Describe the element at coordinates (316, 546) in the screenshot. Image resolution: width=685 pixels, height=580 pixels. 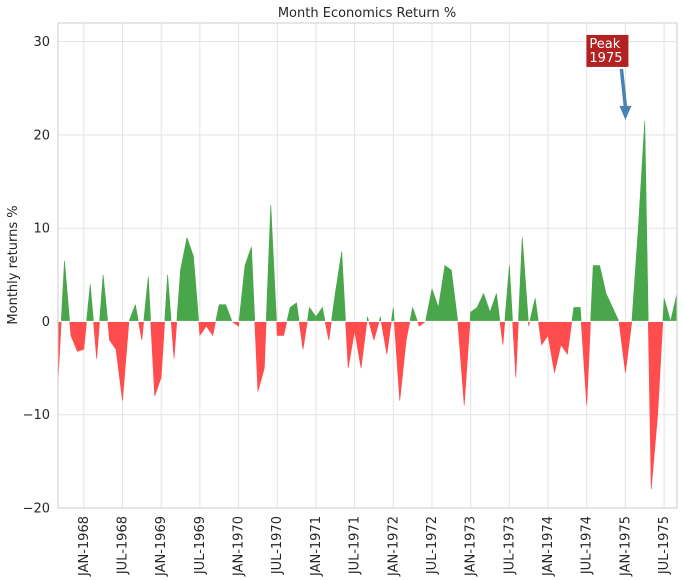
I see `x-tick-label: JAN-1971` at that location.